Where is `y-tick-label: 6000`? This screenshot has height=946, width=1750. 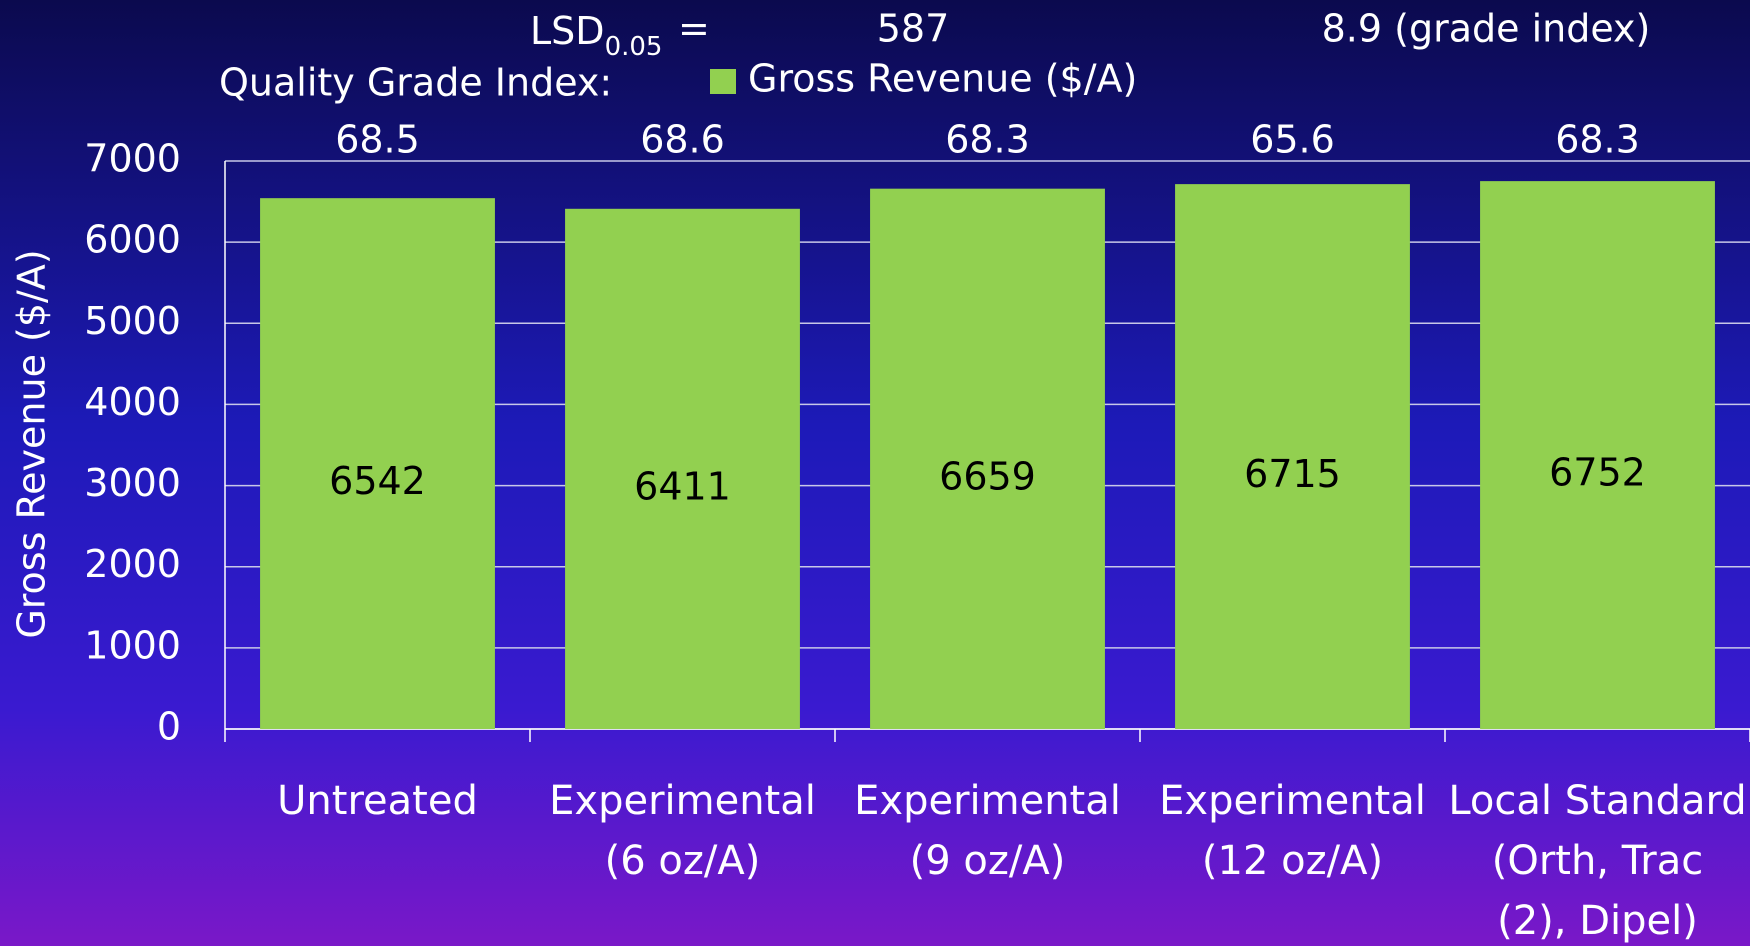 y-tick-label: 6000 is located at coordinates (132, 240).